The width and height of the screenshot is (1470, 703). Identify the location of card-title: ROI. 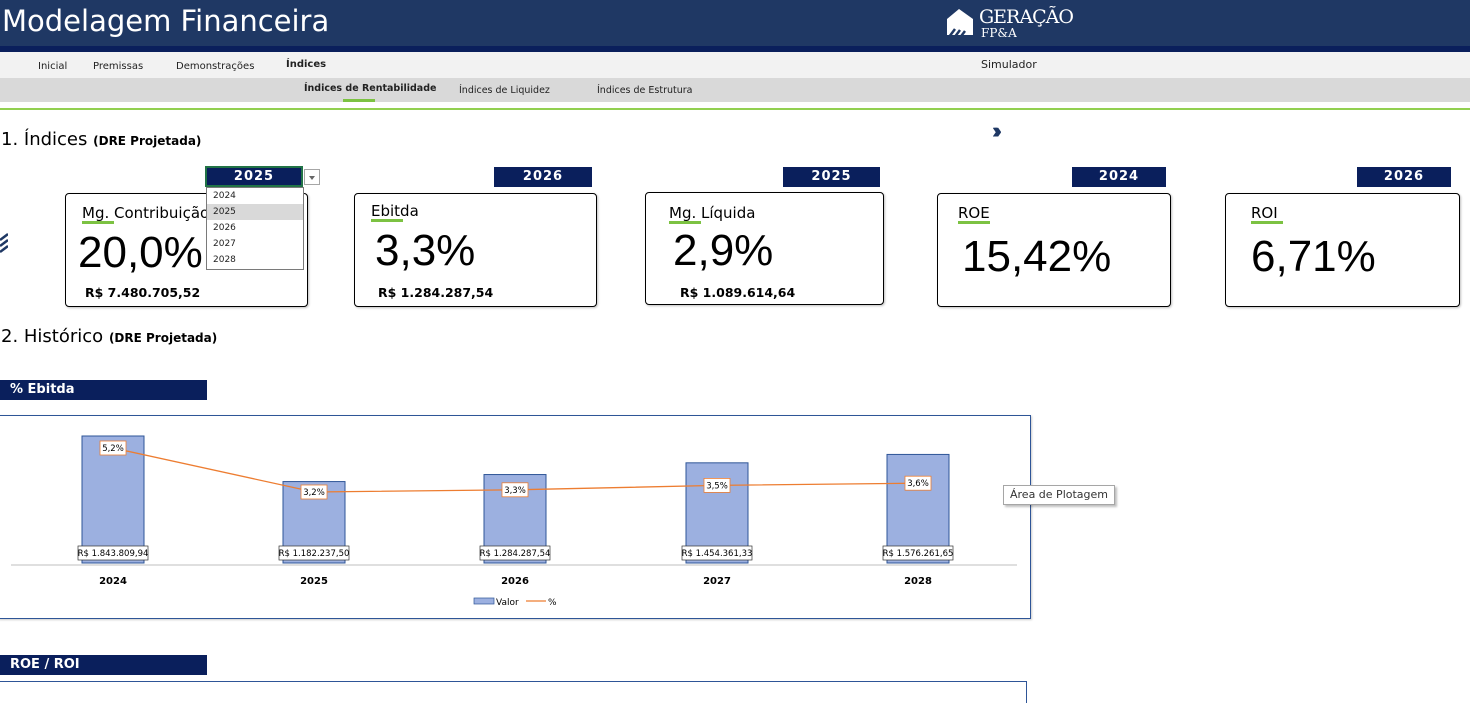
(1264, 213).